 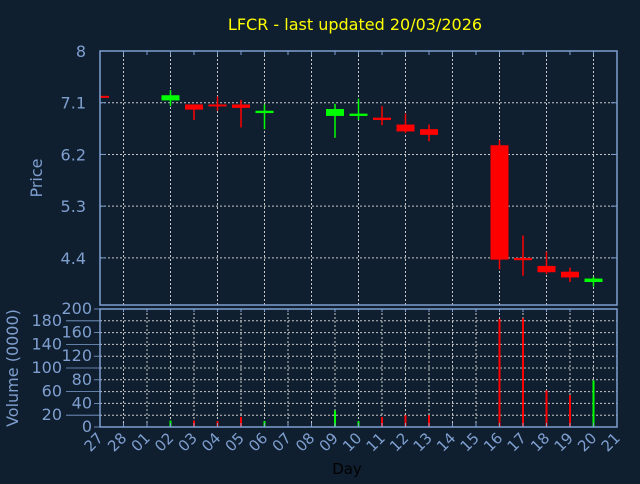 I want to click on price-tick-label: 6.2, so click(x=73, y=154).